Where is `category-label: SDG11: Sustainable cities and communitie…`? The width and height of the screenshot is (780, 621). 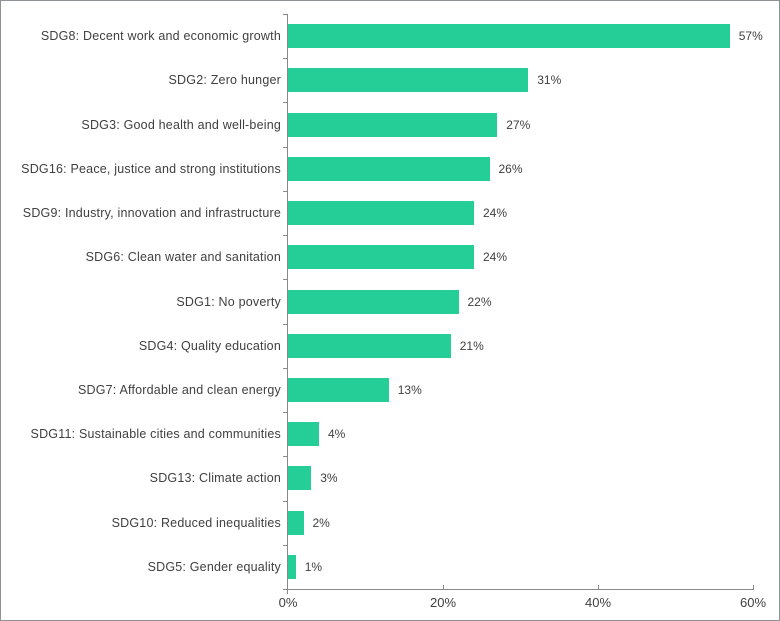 category-label: SDG11: Sustainable cities and communitie… is located at coordinates (155, 434).